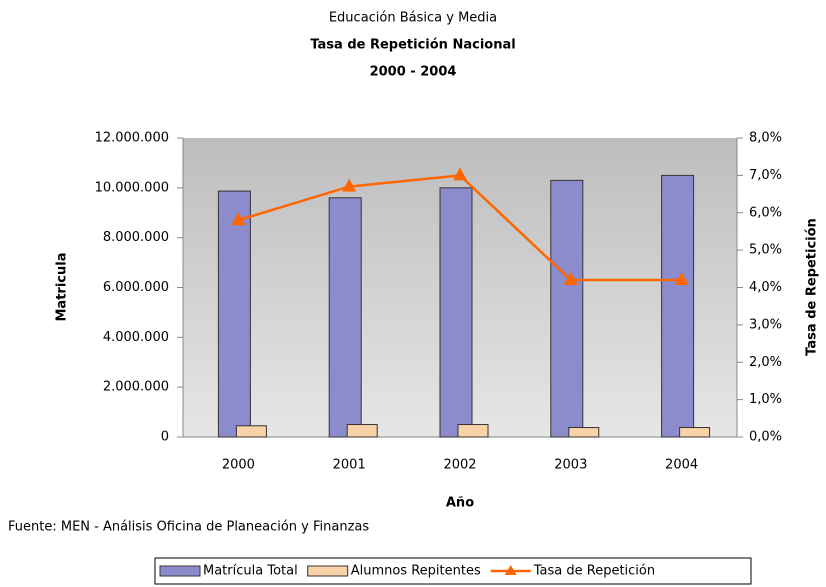 This screenshot has width=826, height=587. Describe the element at coordinates (765, 138) in the screenshot. I see `y2-tick-label: 8,0%` at that location.